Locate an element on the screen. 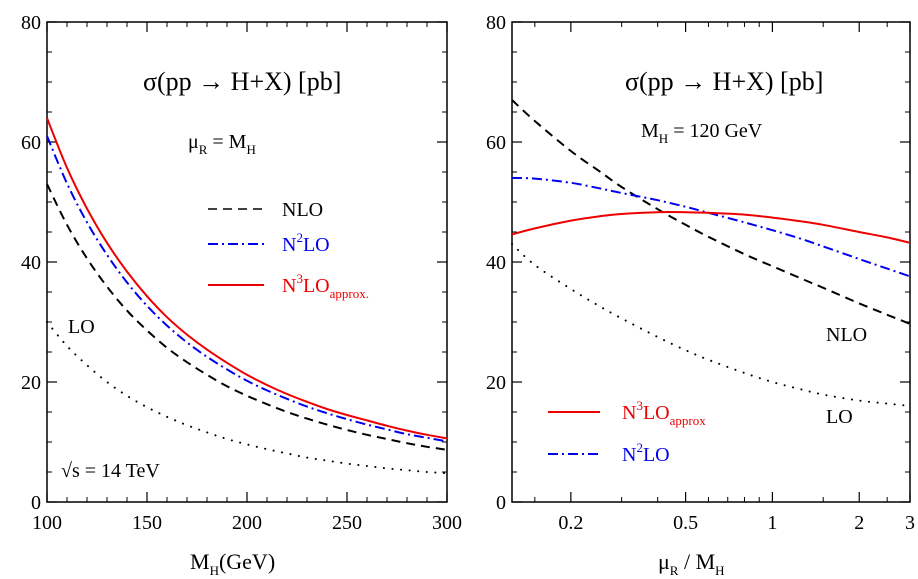 This screenshot has width=918, height=579. legend-label-n2lo: N2LO is located at coordinates (306, 243).